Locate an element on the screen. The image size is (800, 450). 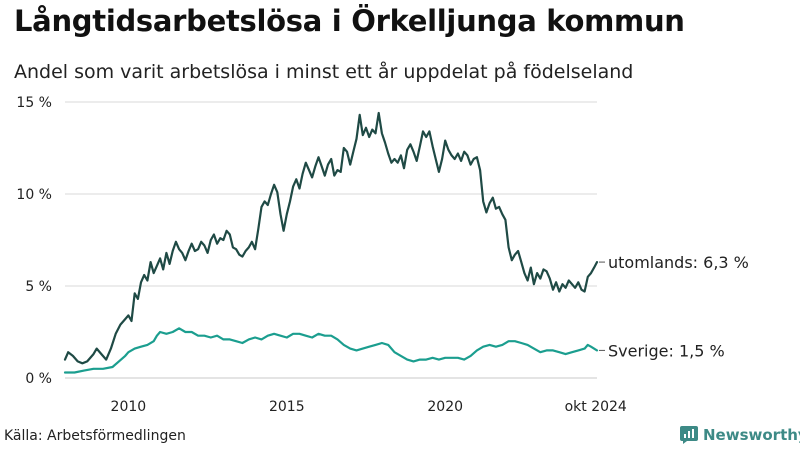
y-axis: 0 % 5 % 10 % 15 % is located at coordinates (34, 241).